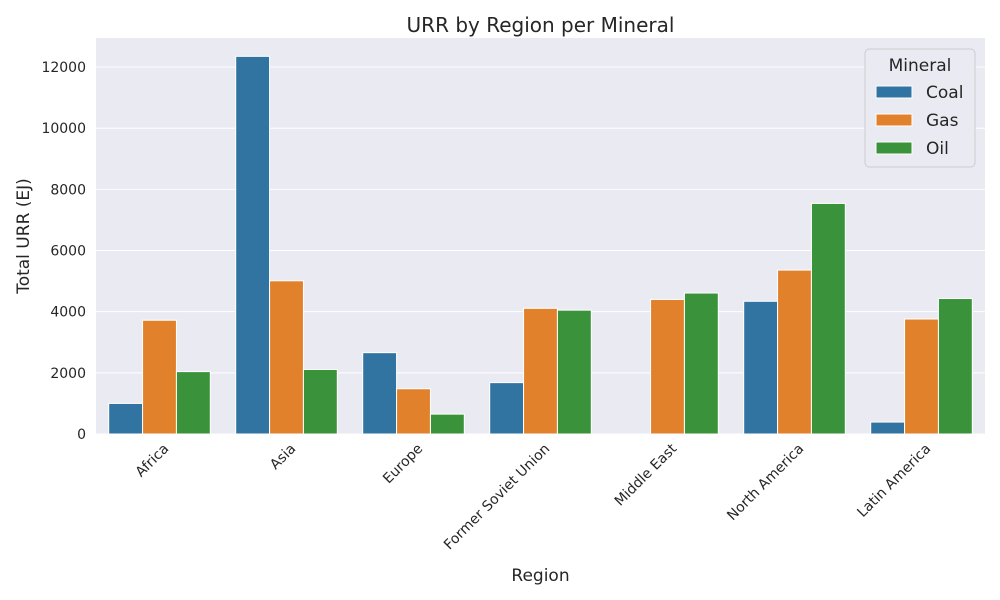  I want to click on bar-oil-former-soviet-union, so click(574, 372).